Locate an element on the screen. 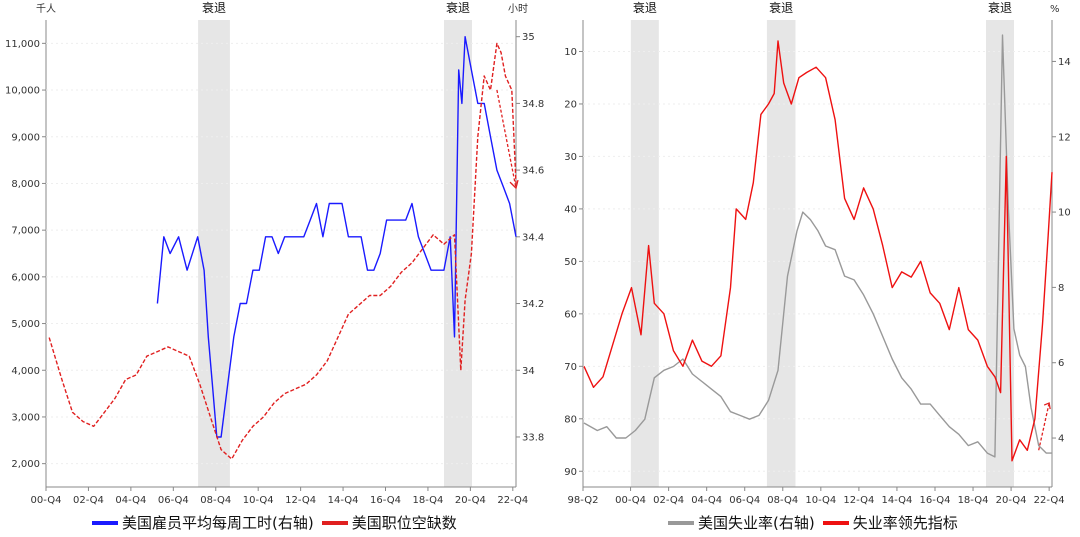 This screenshot has width=1080, height=537. left-tick-label: 40 is located at coordinates (570, 209).